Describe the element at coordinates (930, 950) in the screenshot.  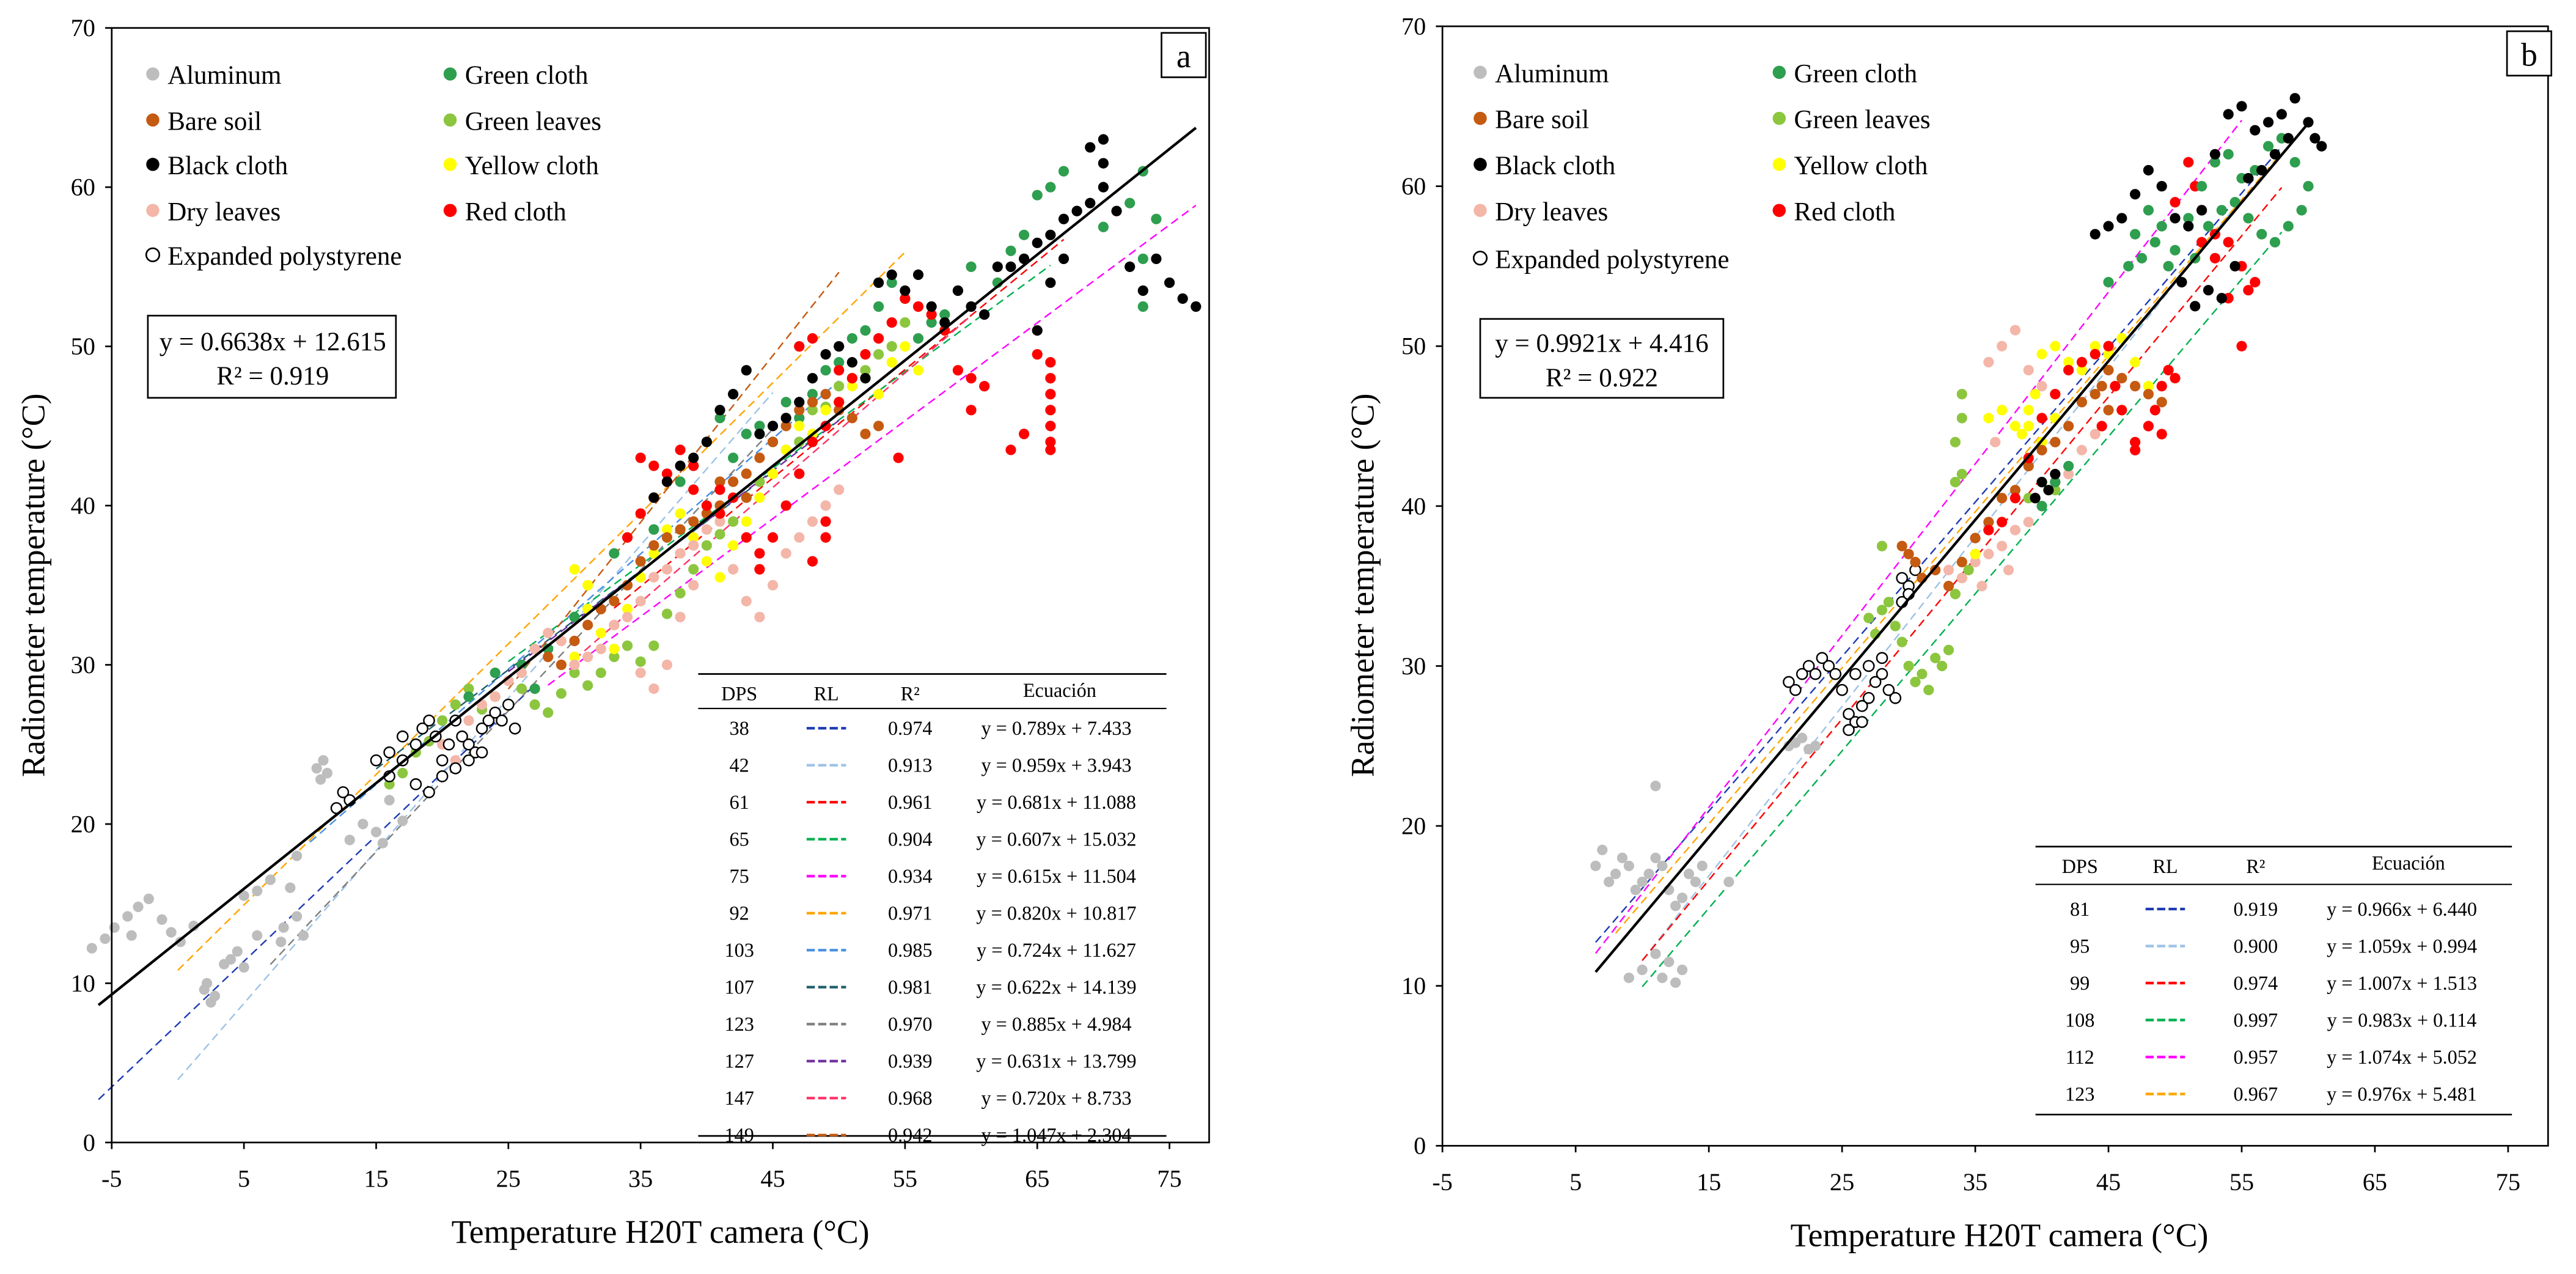
I see `dps-table-row: 103 0.985 y = 0.724x + 11.627` at that location.